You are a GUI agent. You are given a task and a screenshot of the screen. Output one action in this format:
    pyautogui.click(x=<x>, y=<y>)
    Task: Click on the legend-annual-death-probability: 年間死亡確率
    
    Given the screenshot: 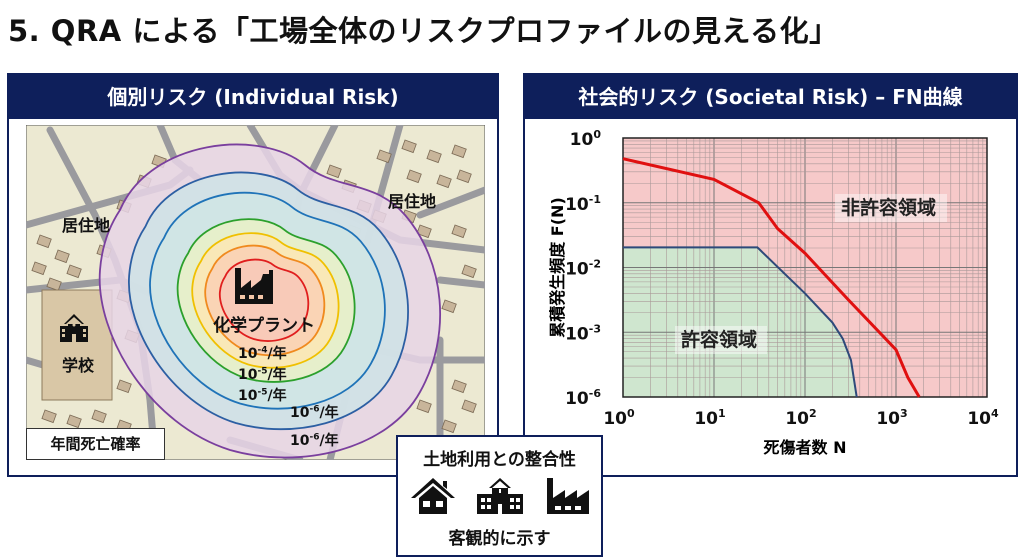 What is the action you would take?
    pyautogui.click(x=95, y=444)
    